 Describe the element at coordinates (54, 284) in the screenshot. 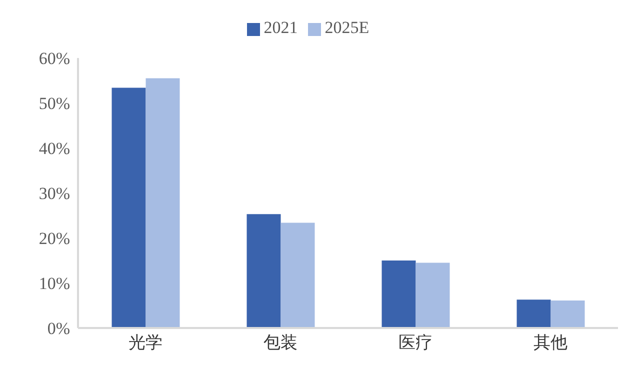

I see `y-tick-label: 10%` at that location.